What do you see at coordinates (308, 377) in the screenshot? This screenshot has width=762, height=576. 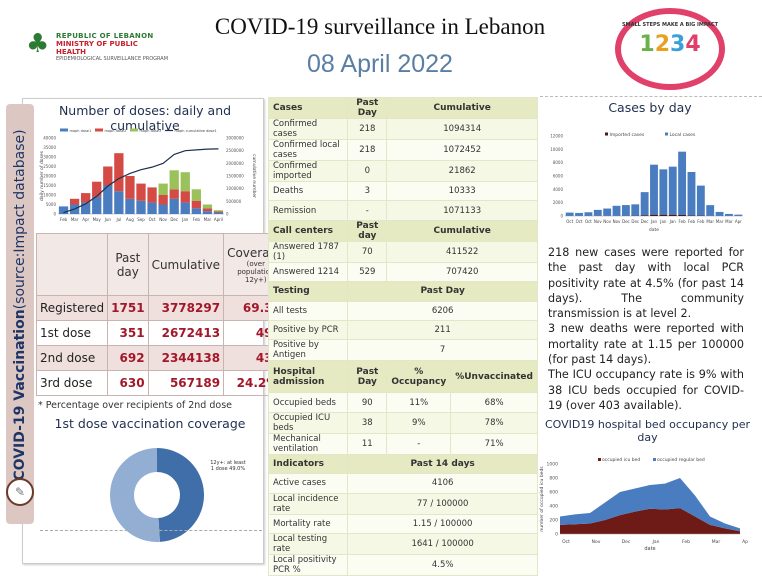 I see `header-cell: Hospital admission` at bounding box center [308, 377].